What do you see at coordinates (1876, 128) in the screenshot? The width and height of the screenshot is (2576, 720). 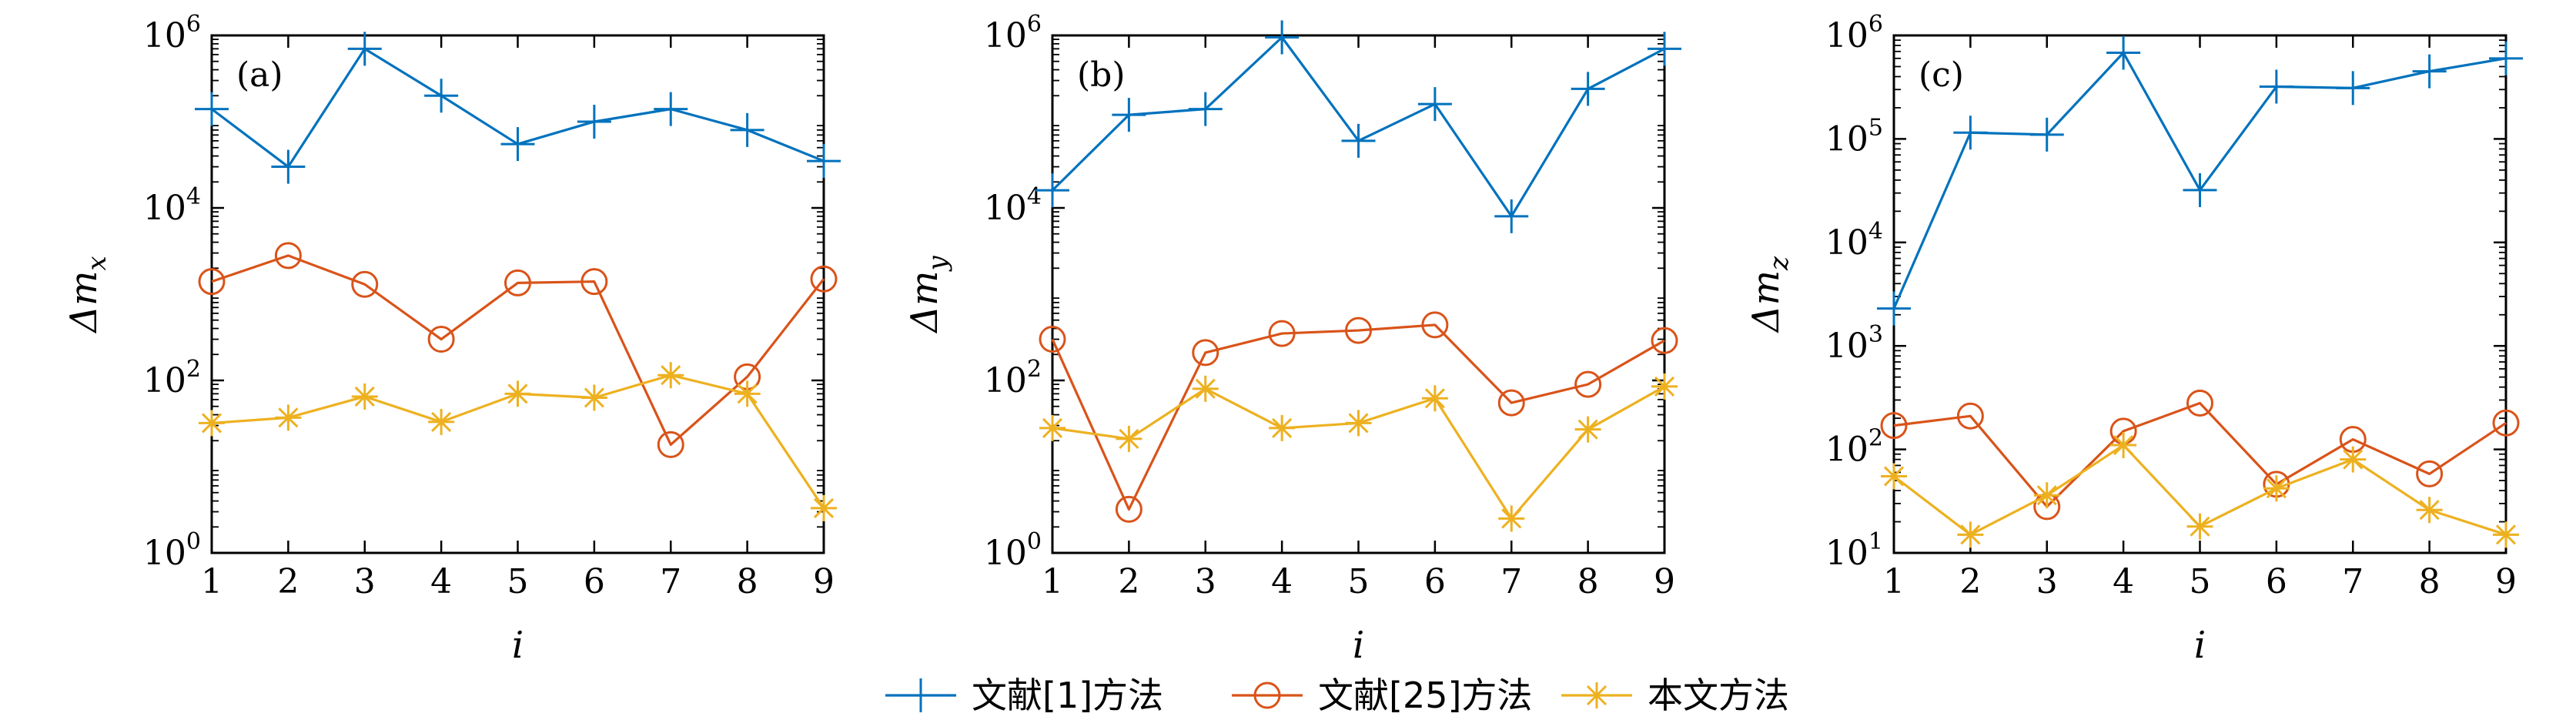 I see `y-tick-exponent: 5` at bounding box center [1876, 128].